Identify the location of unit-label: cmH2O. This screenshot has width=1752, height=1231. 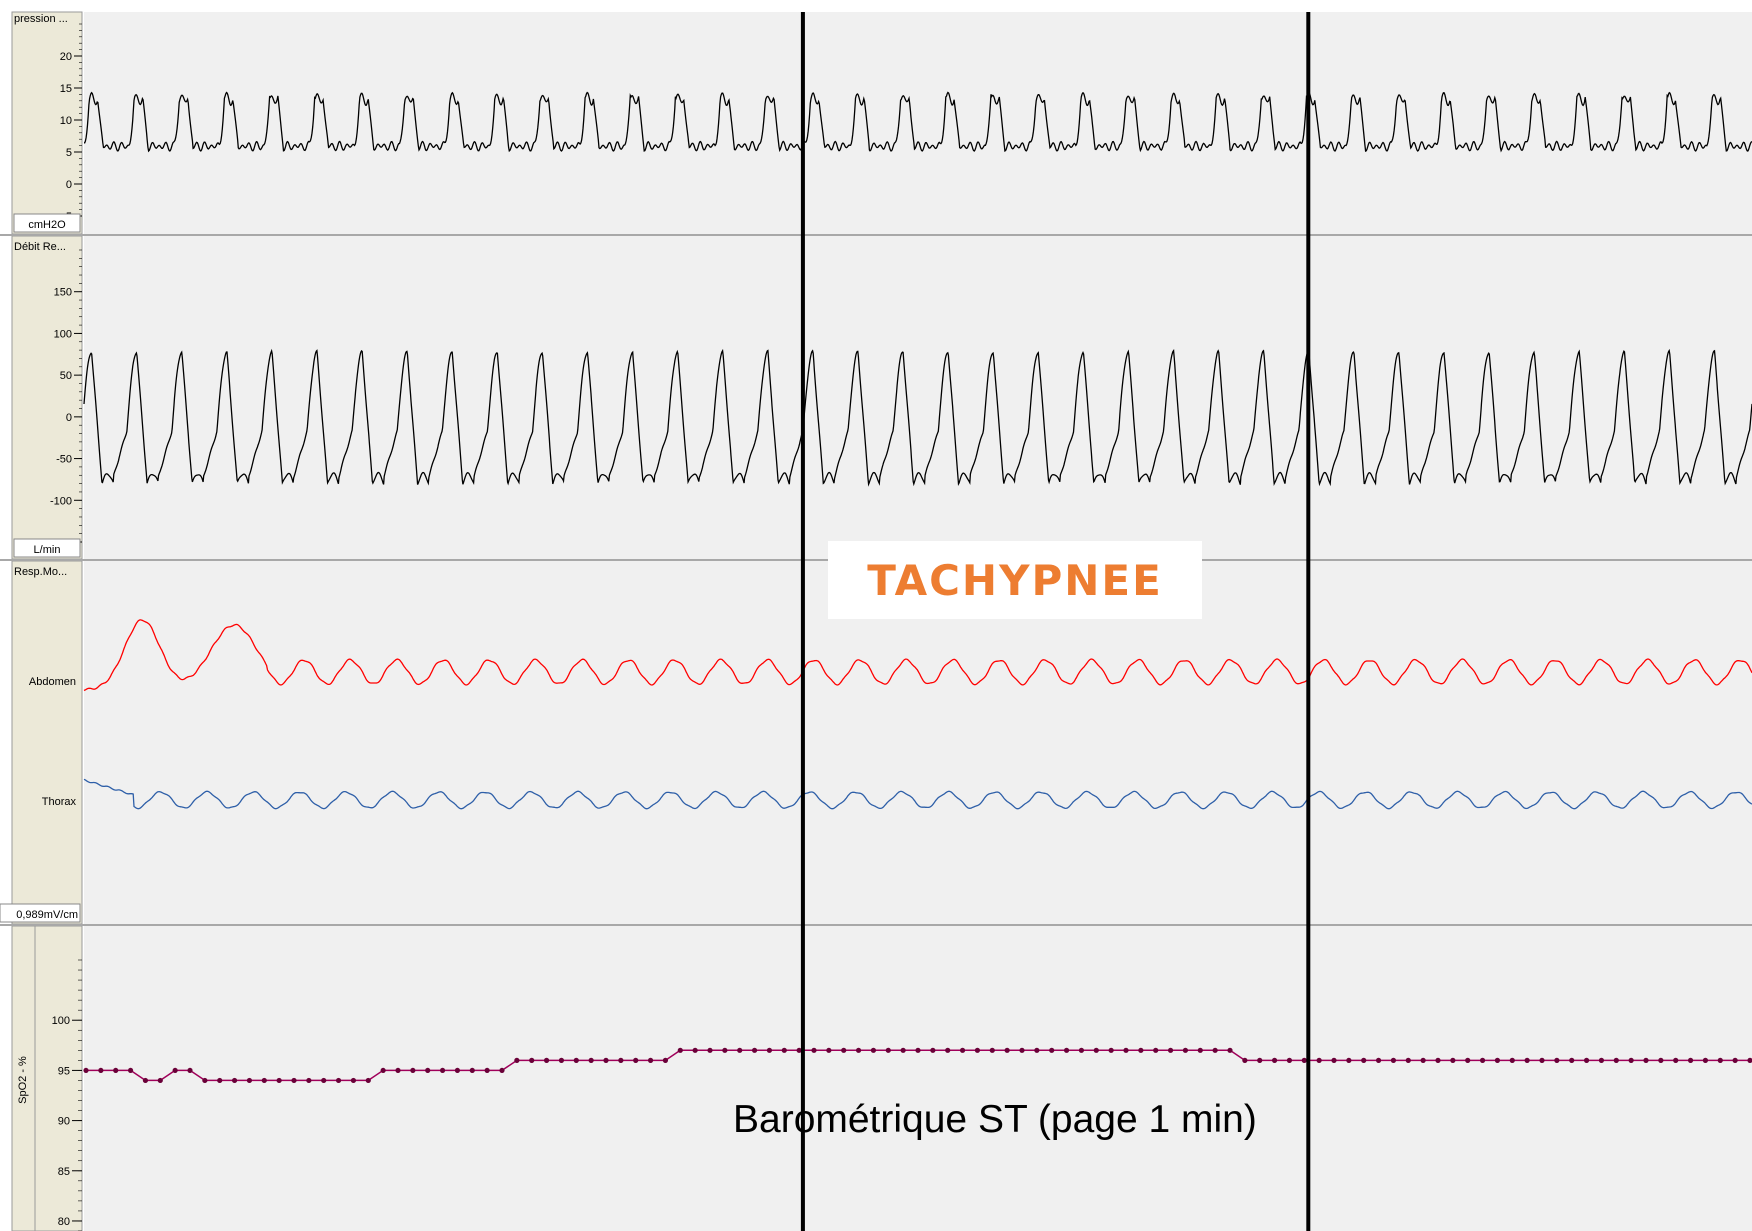
(47, 225).